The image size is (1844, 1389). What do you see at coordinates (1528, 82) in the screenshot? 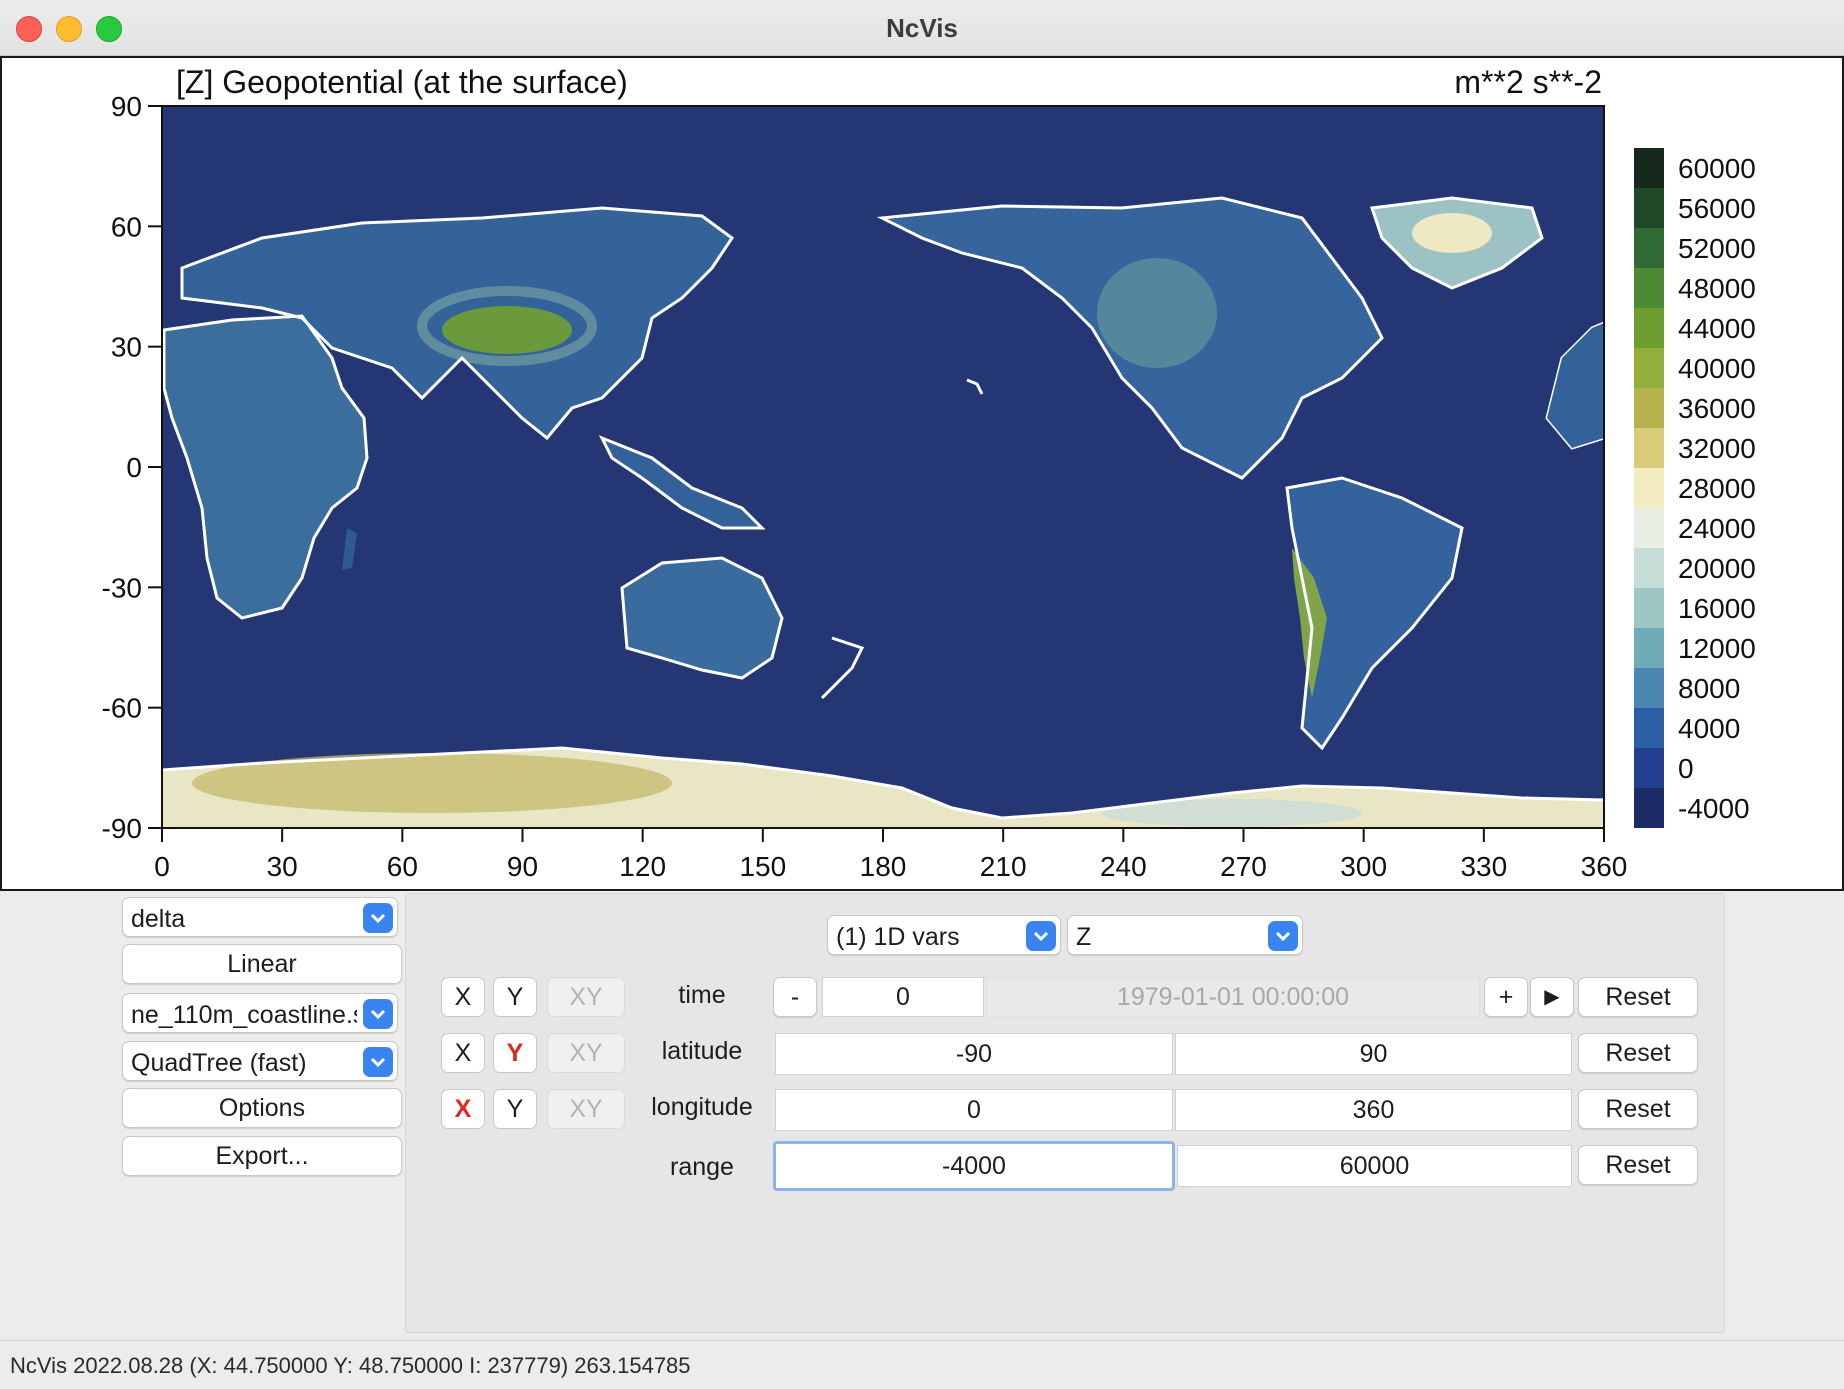
I see `plot-units: m**2 s**-2` at bounding box center [1528, 82].